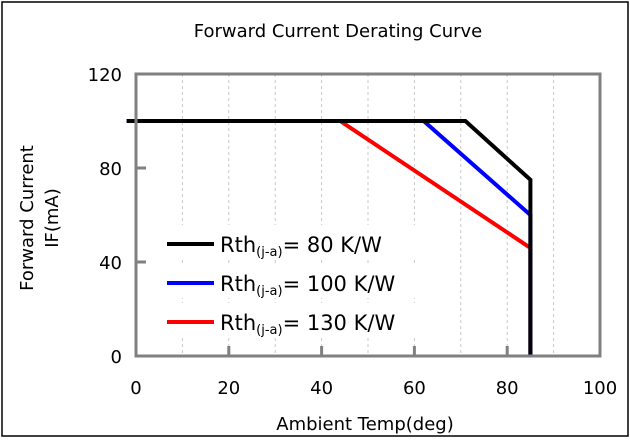  I want to click on y-tick-label: 80, so click(110, 169).